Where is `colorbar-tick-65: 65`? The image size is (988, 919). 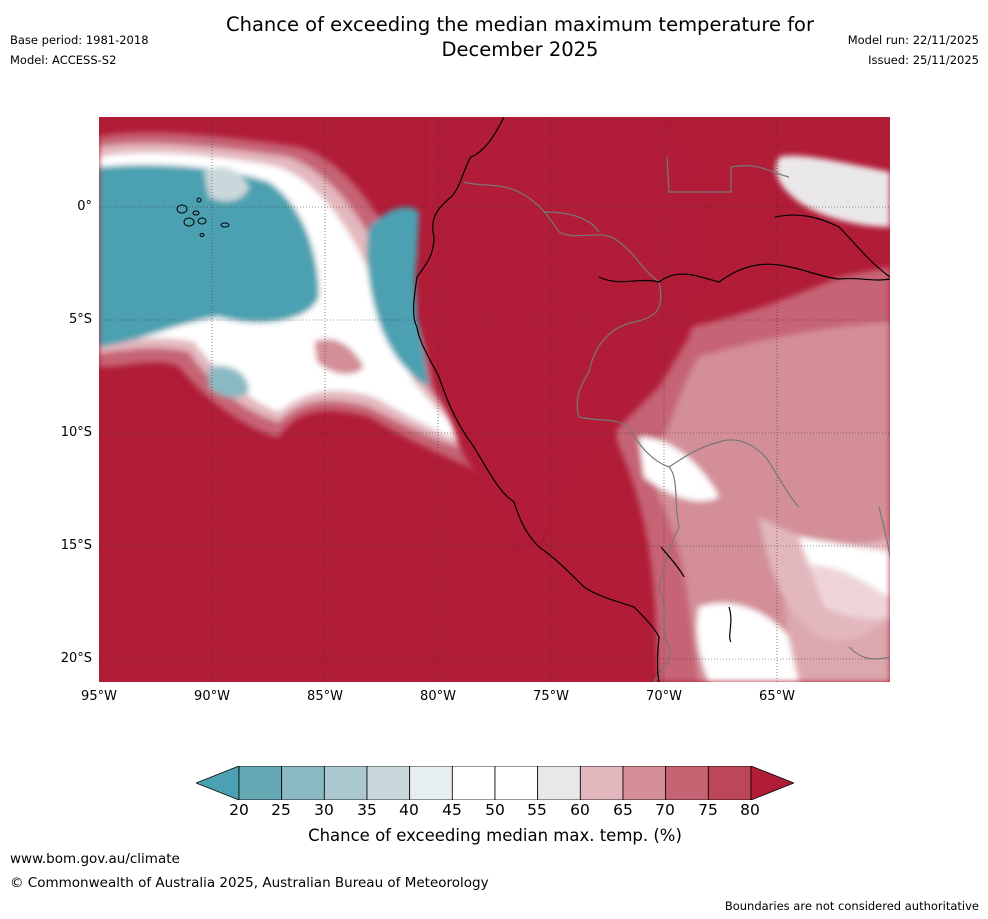
colorbar-tick-65: 65 is located at coordinates (623, 810).